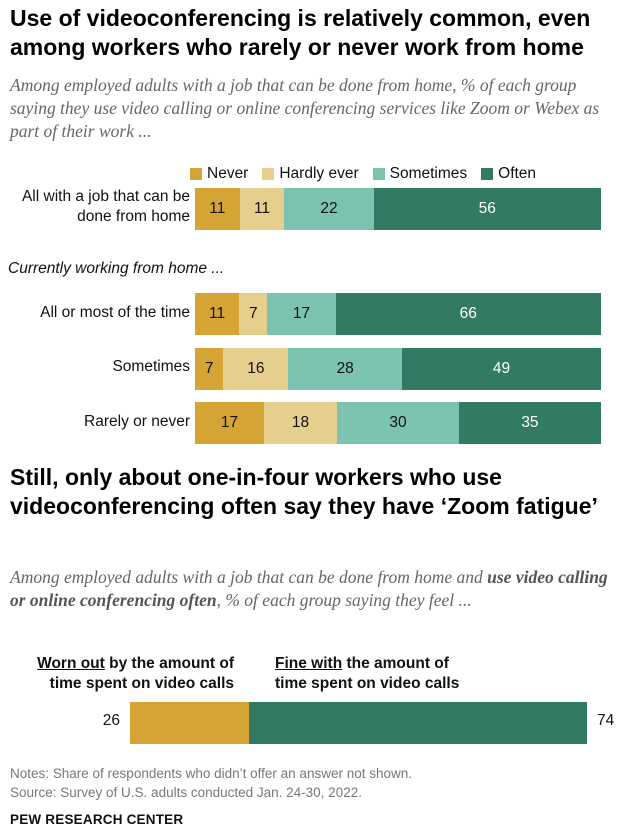 The image size is (630, 835). Describe the element at coordinates (417, 723) in the screenshot. I see `bar-segment-fine-with` at that location.